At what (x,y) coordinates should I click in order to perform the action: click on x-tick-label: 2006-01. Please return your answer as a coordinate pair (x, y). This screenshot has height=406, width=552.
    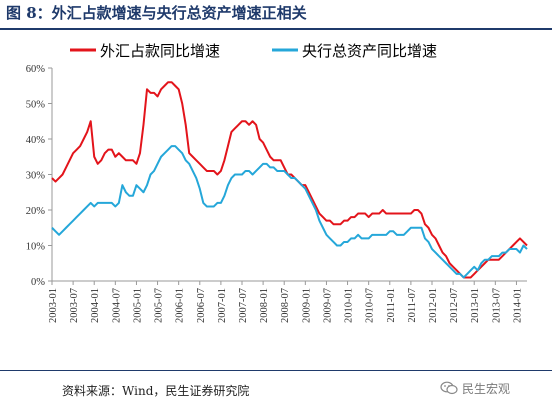
    Looking at the image, I should click on (180, 305).